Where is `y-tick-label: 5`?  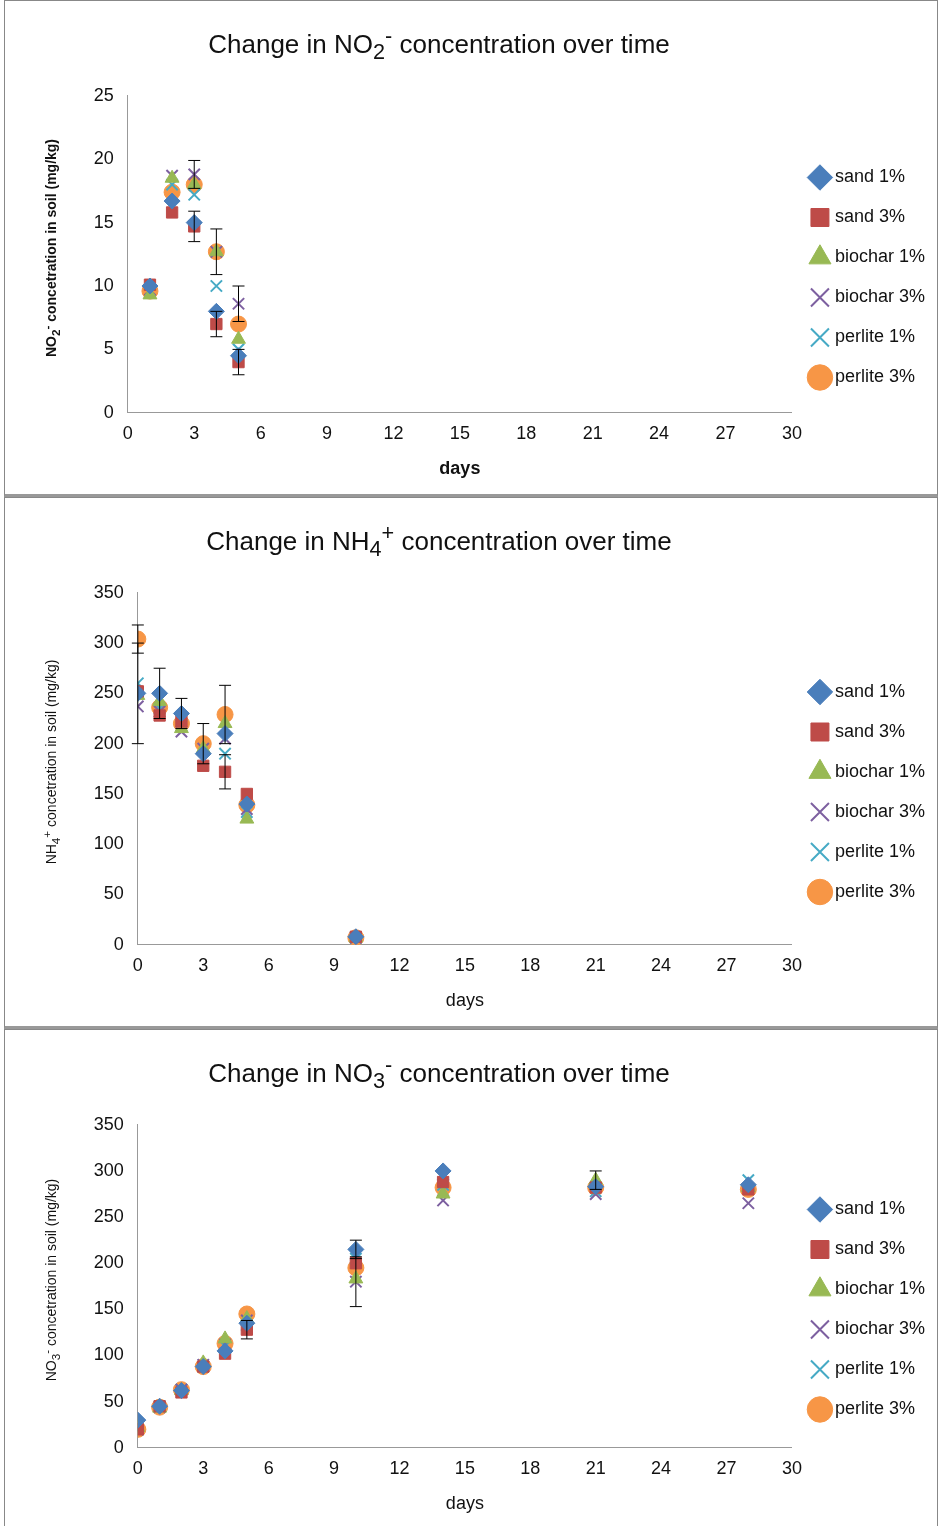
y-tick-label: 5 is located at coordinates (108, 348).